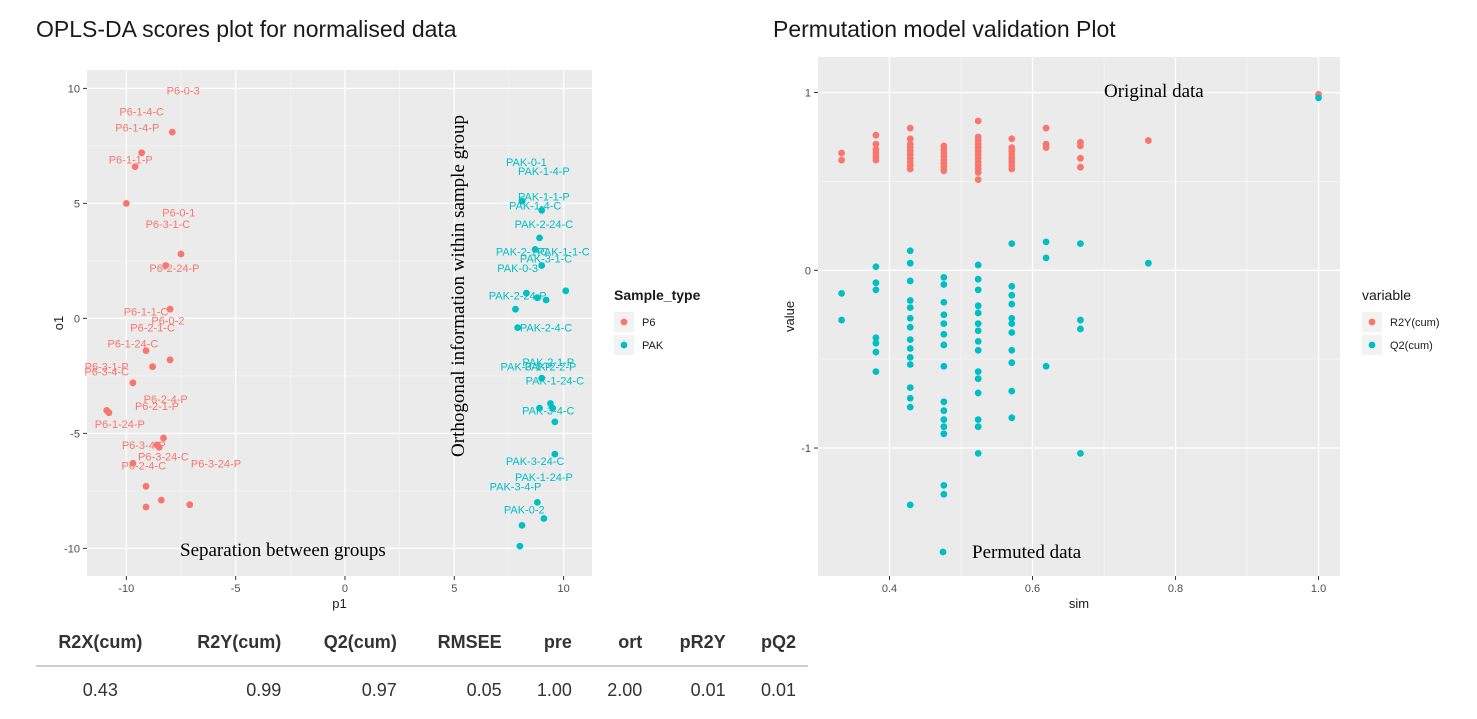 This screenshot has height=719, width=1477. I want to click on summary-header-cell: R2Y(cum), so click(229, 647).